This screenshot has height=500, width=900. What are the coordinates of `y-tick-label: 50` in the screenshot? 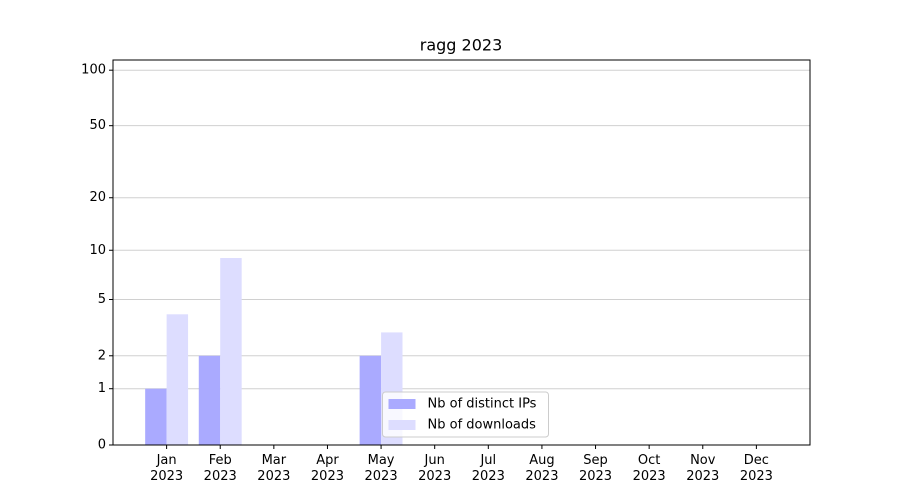 It's located at (97, 125).